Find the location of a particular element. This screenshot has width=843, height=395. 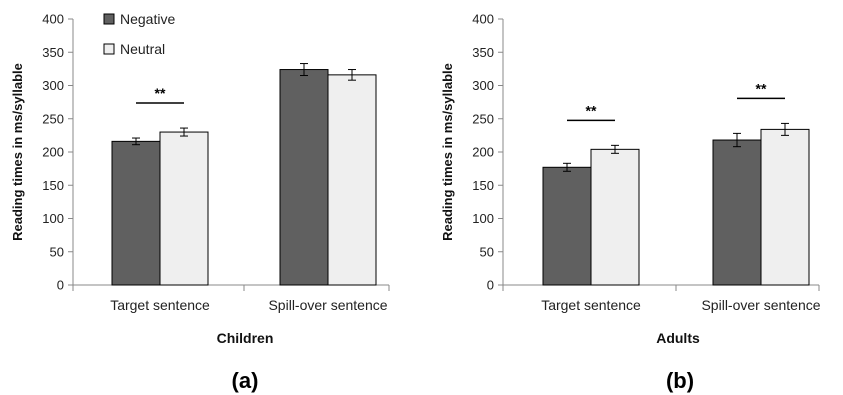

x-axis-title: Adults is located at coordinates (678, 338).